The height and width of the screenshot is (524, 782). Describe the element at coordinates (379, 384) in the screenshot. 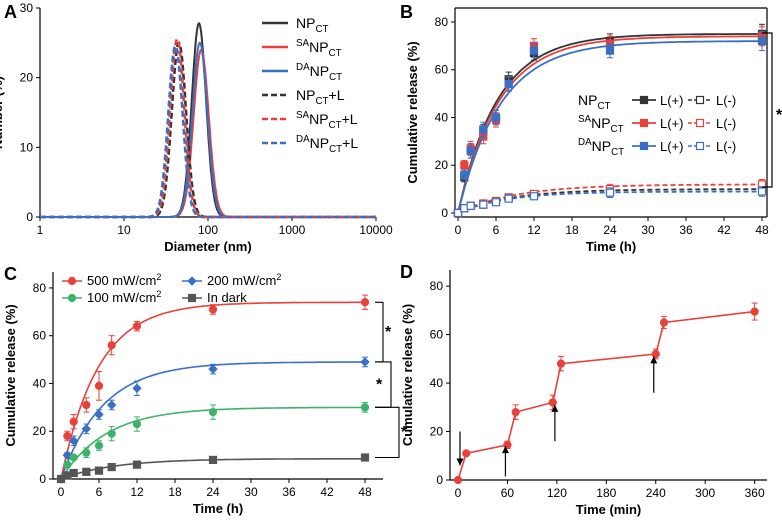

I see `significance-star: *` at that location.